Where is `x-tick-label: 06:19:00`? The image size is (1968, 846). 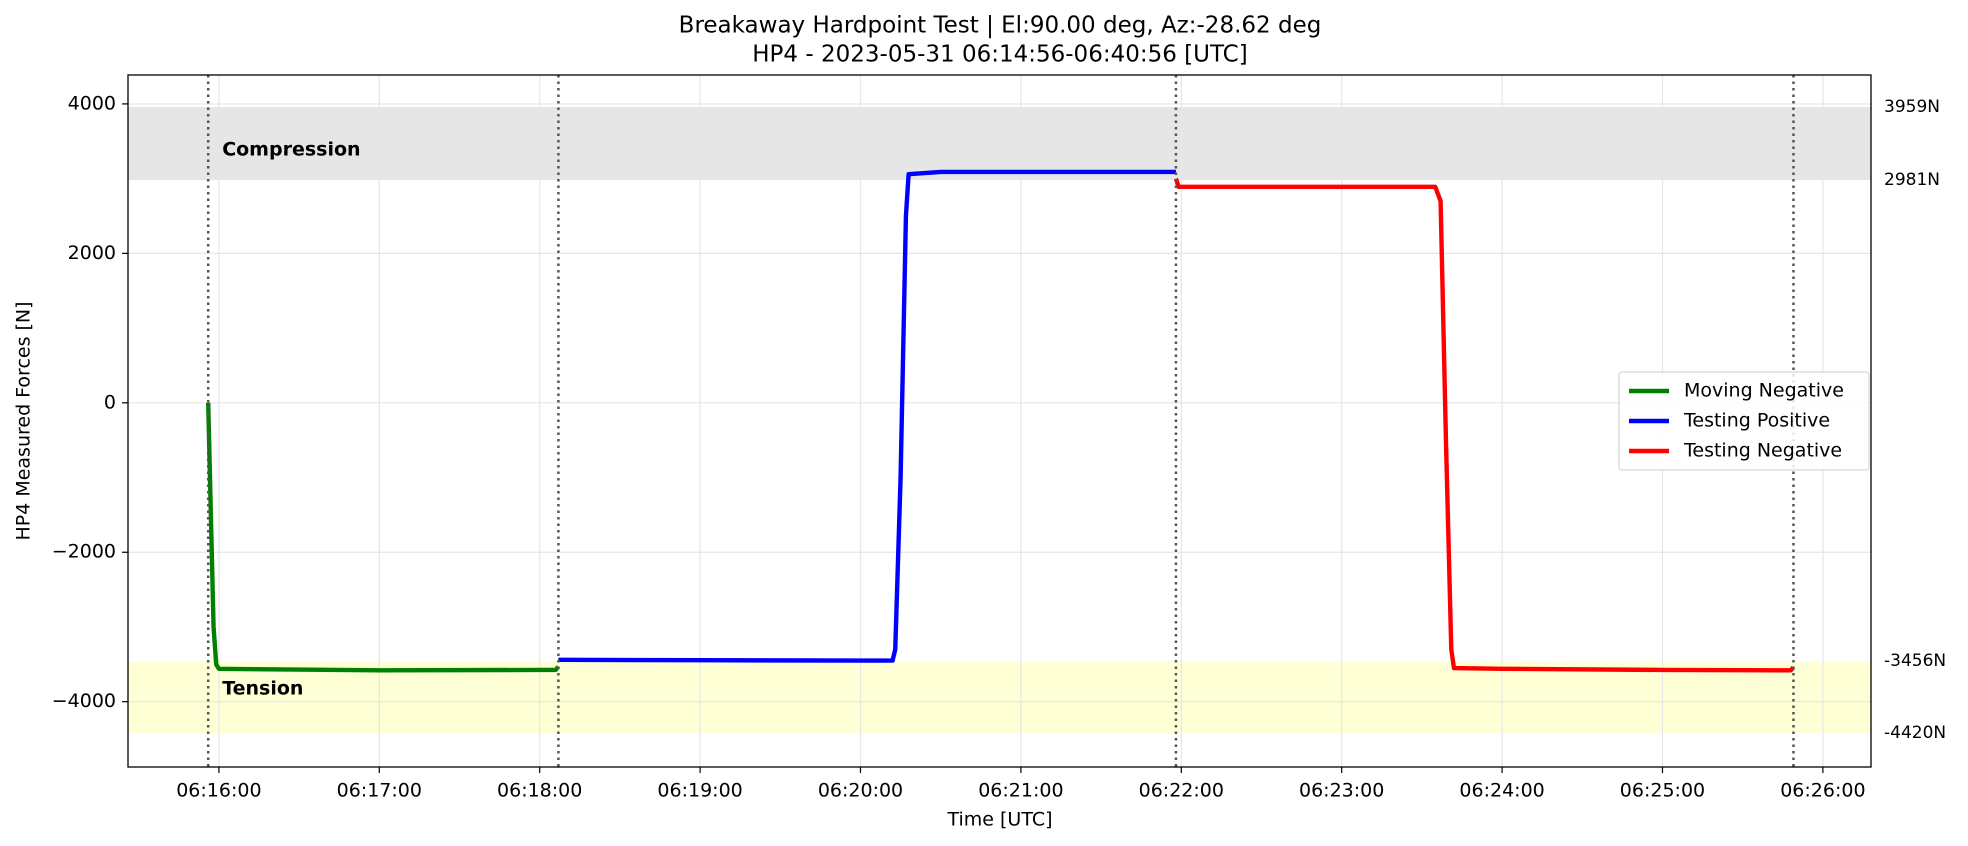 x-tick-label: 06:19:00 is located at coordinates (699, 791).